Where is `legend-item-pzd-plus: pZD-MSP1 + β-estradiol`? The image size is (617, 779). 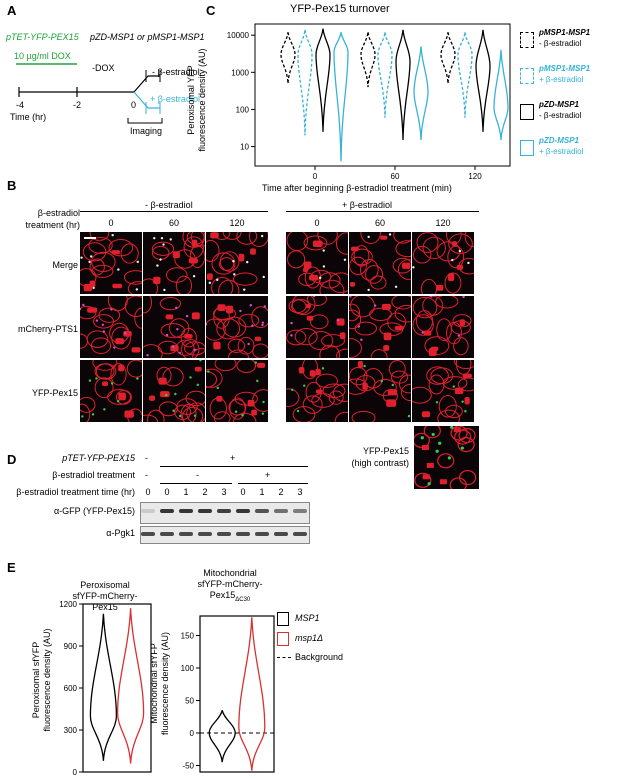 legend-item-pzd-plus: pZD-MSP1 + β-estradiol is located at coordinates (568, 154).